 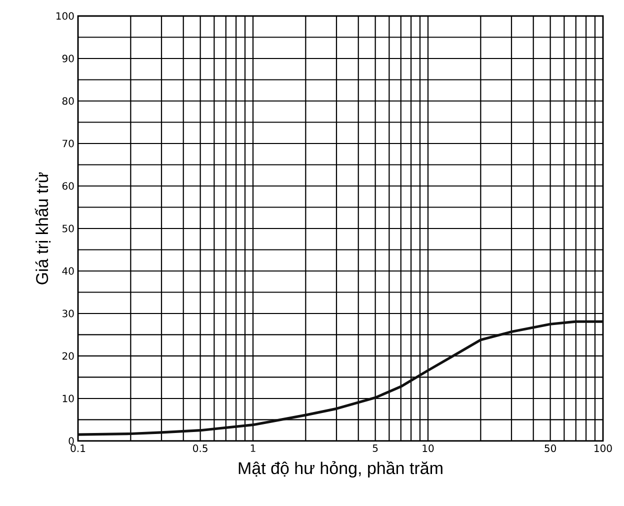 I want to click on y-tick-label: 30, so click(x=68, y=314).